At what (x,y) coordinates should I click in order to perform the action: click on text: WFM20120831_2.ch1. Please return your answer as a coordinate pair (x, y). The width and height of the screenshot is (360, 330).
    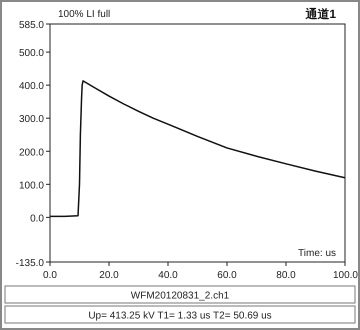
    Looking at the image, I should click on (180, 296).